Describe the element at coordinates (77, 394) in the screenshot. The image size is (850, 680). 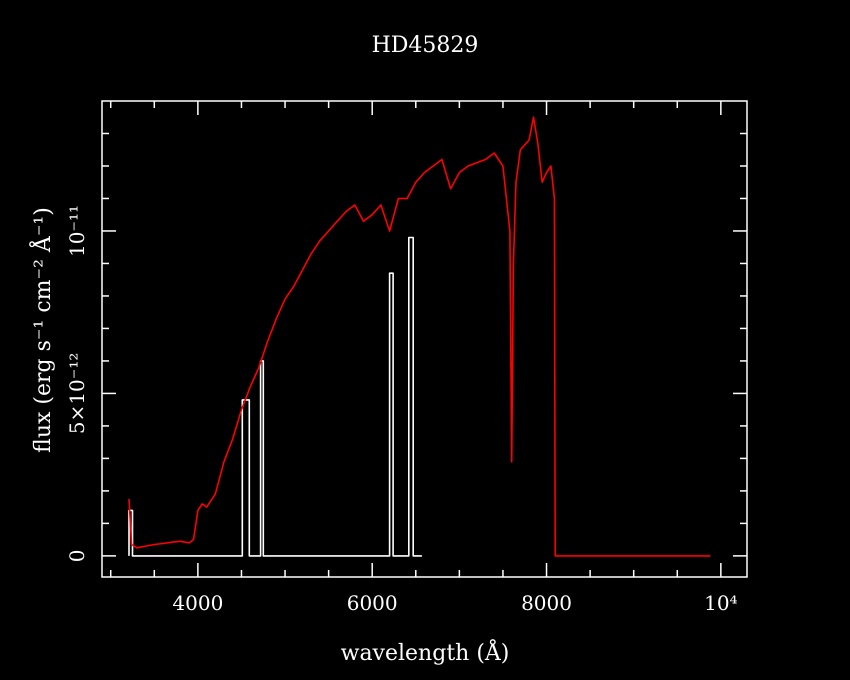
I see `y-tick-label: 5×10⁻¹²` at that location.